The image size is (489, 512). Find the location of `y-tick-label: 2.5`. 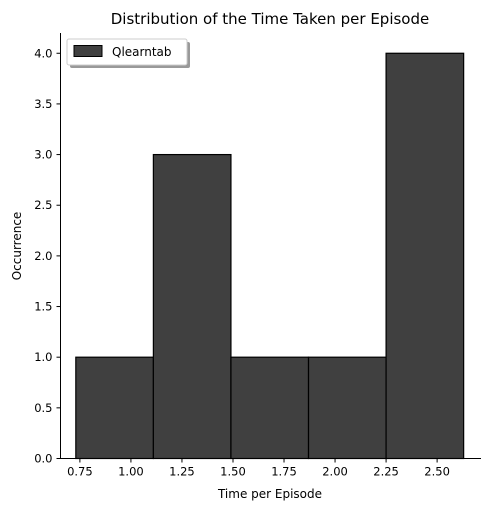

y-tick-label: 2.5 is located at coordinates (43, 205).